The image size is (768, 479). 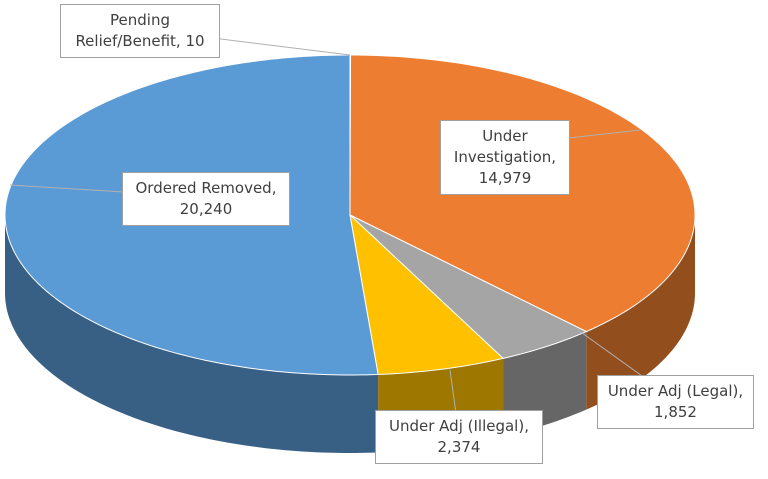 I want to click on category-label: Under Adj (Illegal), so click(x=459, y=426).